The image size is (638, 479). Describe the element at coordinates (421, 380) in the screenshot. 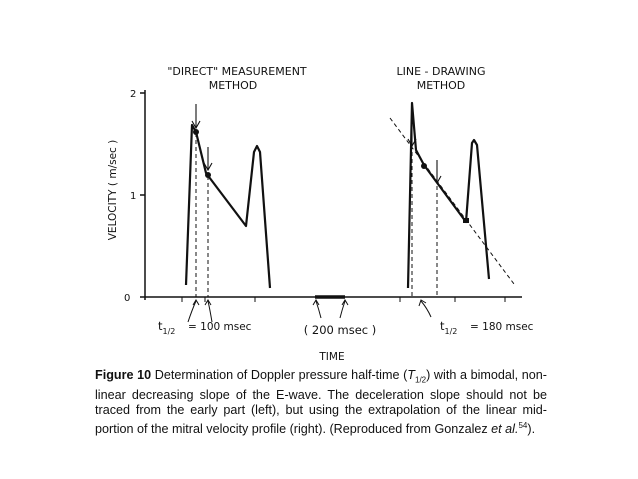

I see `caption-t-sub: 1/2` at that location.